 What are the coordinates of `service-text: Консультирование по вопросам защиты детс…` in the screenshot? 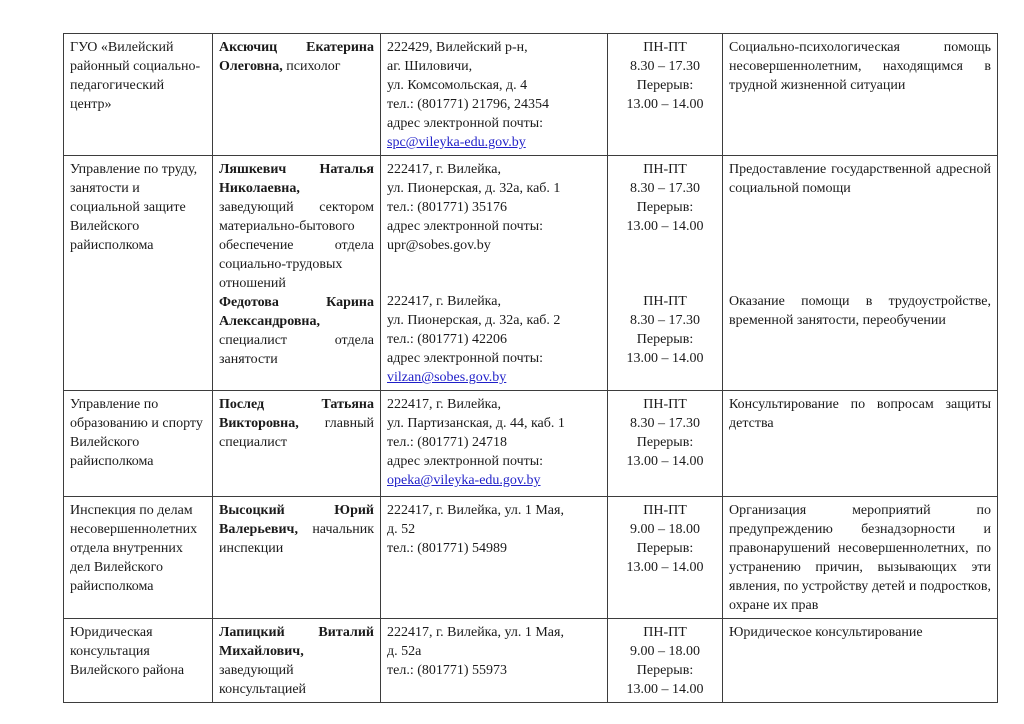 It's located at (860, 414).